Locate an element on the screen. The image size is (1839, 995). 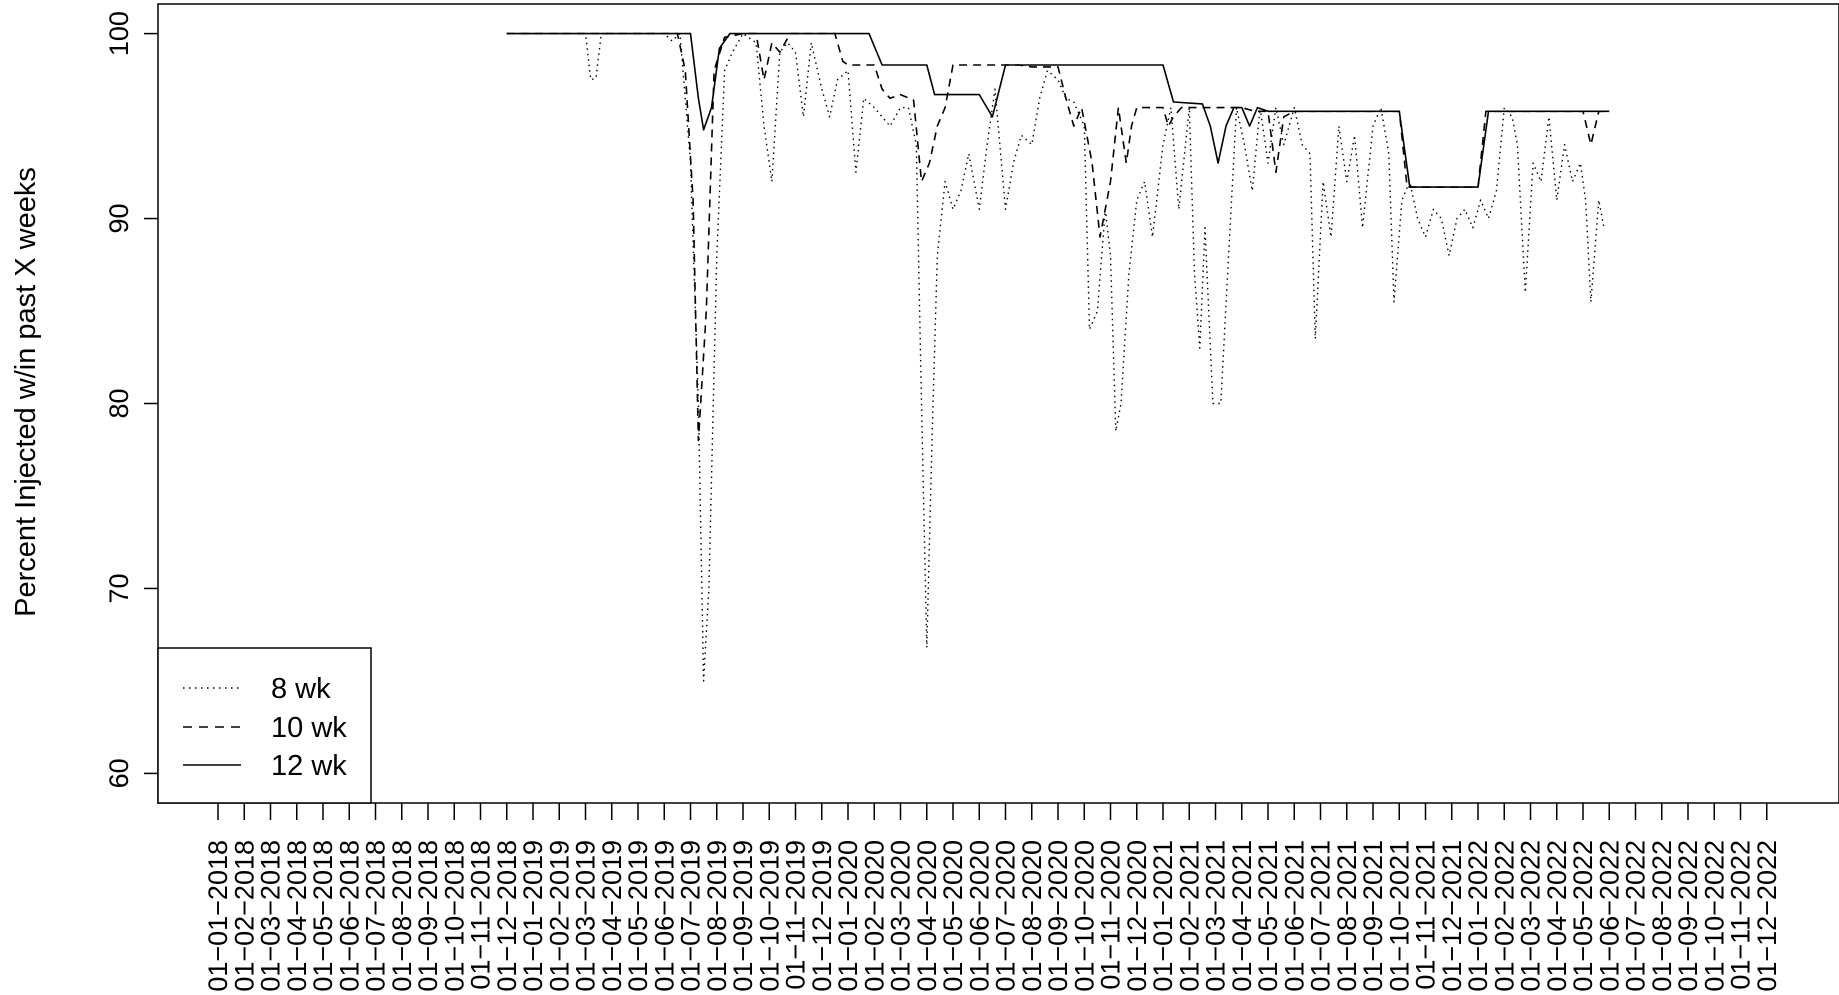
x-tick-label: 01−10−2019 is located at coordinates (769, 916).